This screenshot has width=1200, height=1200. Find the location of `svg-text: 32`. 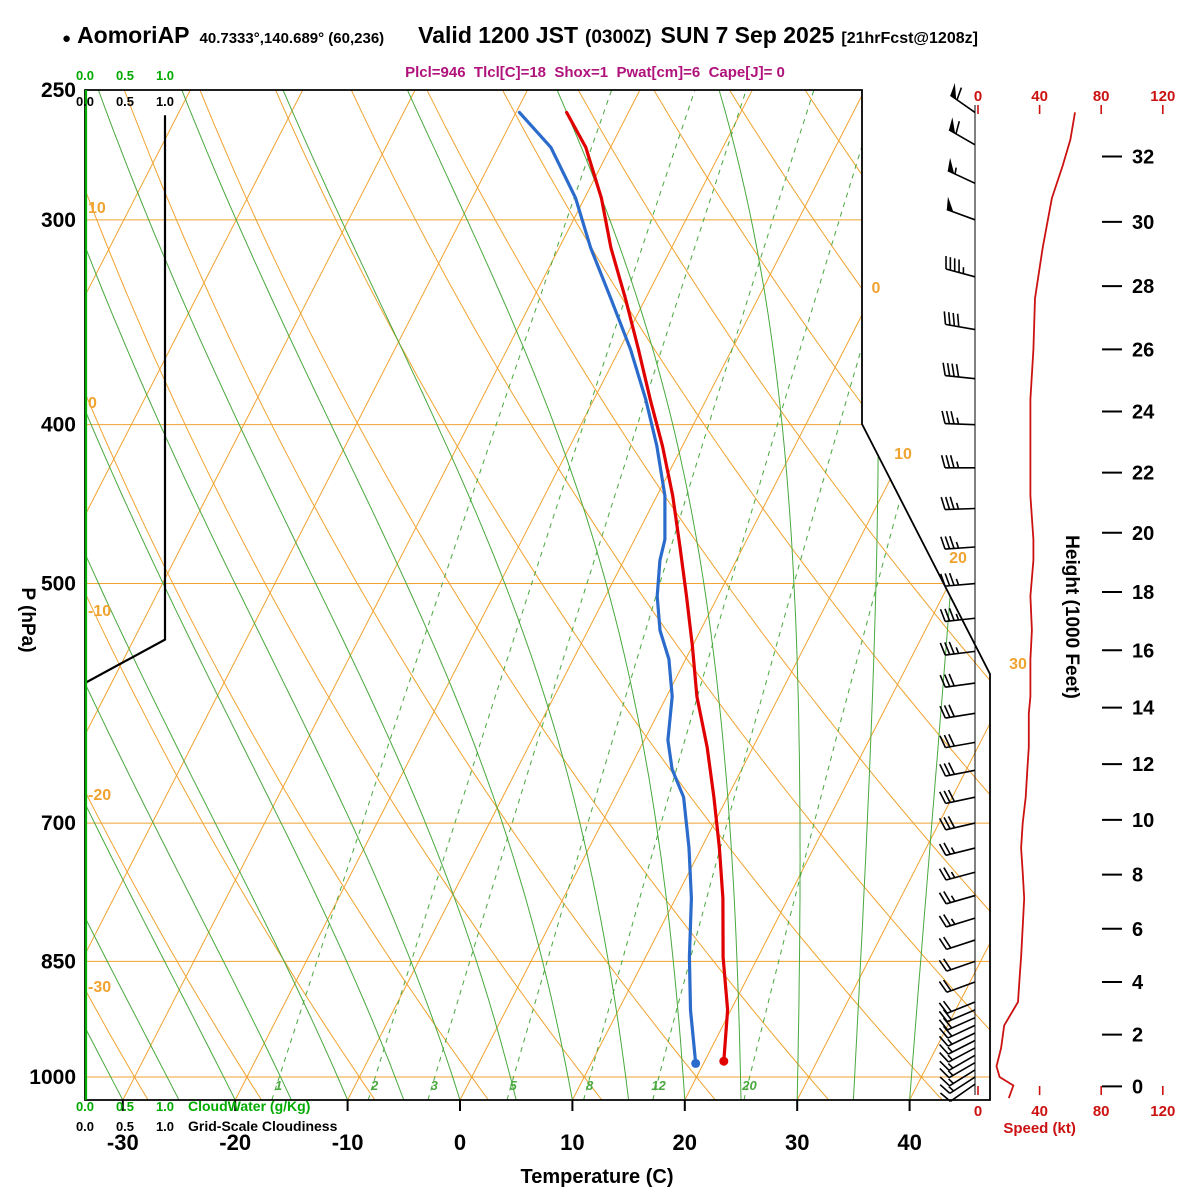

svg-text: 32 is located at coordinates (1143, 157).